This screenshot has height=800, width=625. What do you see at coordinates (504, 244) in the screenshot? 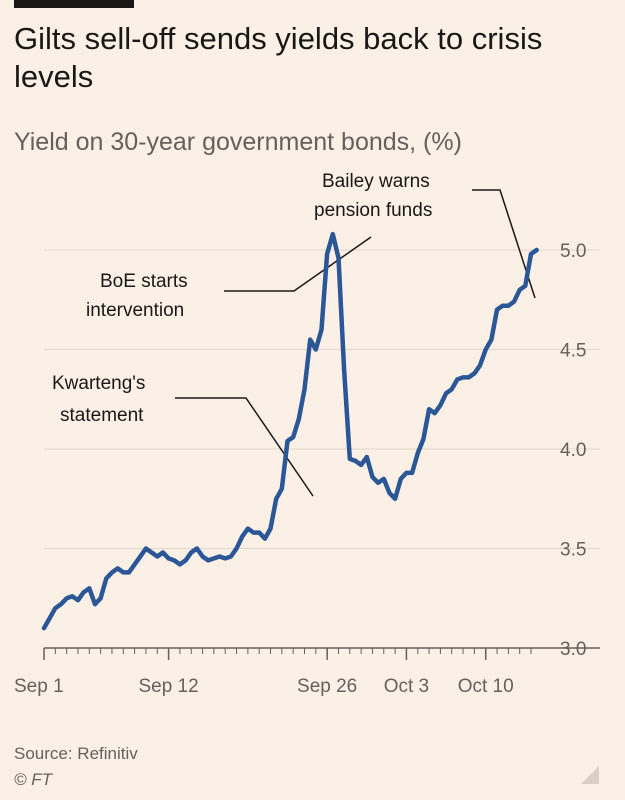
I see `bailey-leader` at bounding box center [504, 244].